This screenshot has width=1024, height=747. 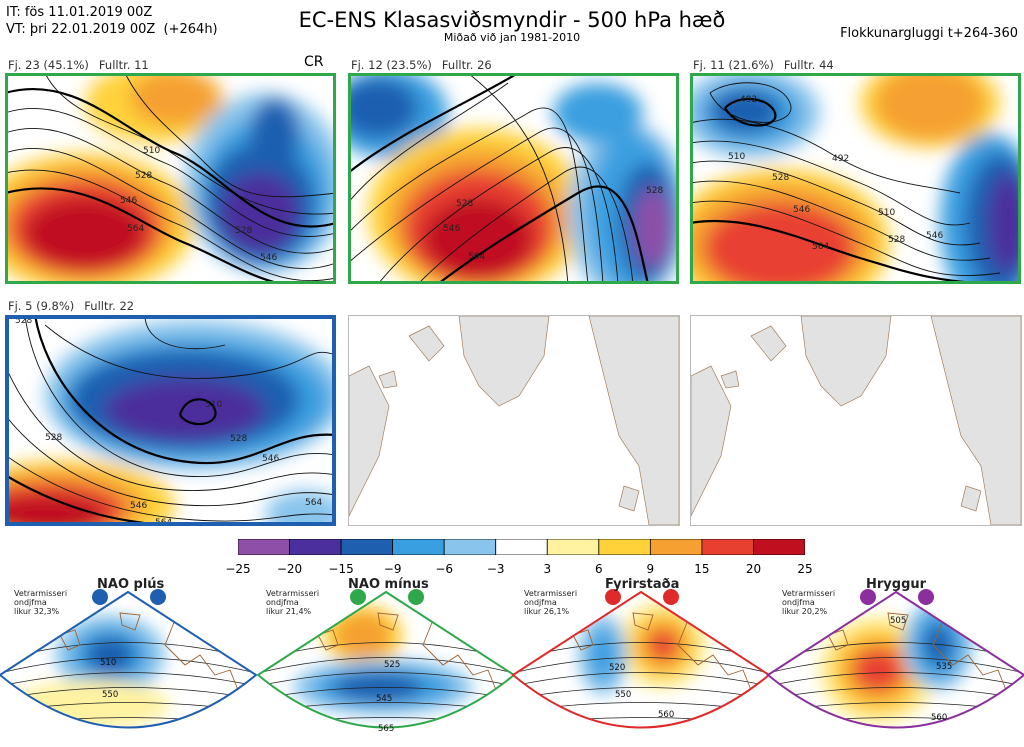 What do you see at coordinates (392, 665) in the screenshot?
I see `regime-contour-label: 525` at bounding box center [392, 665].